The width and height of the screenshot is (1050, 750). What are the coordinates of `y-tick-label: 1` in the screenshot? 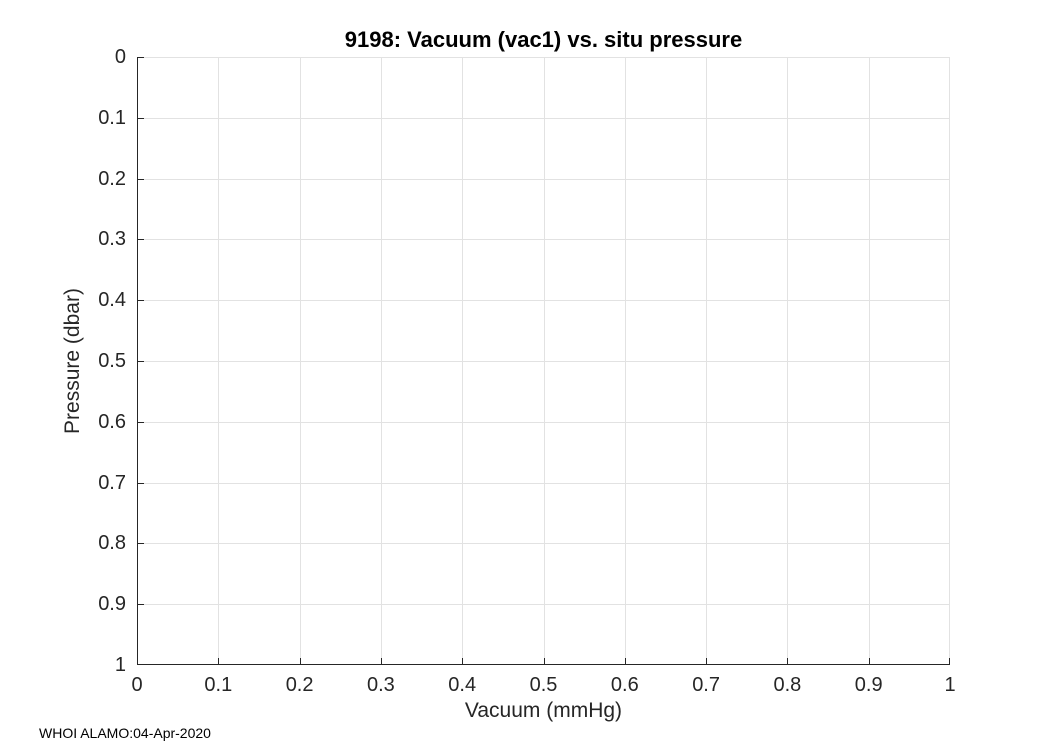 It's located at (120, 665).